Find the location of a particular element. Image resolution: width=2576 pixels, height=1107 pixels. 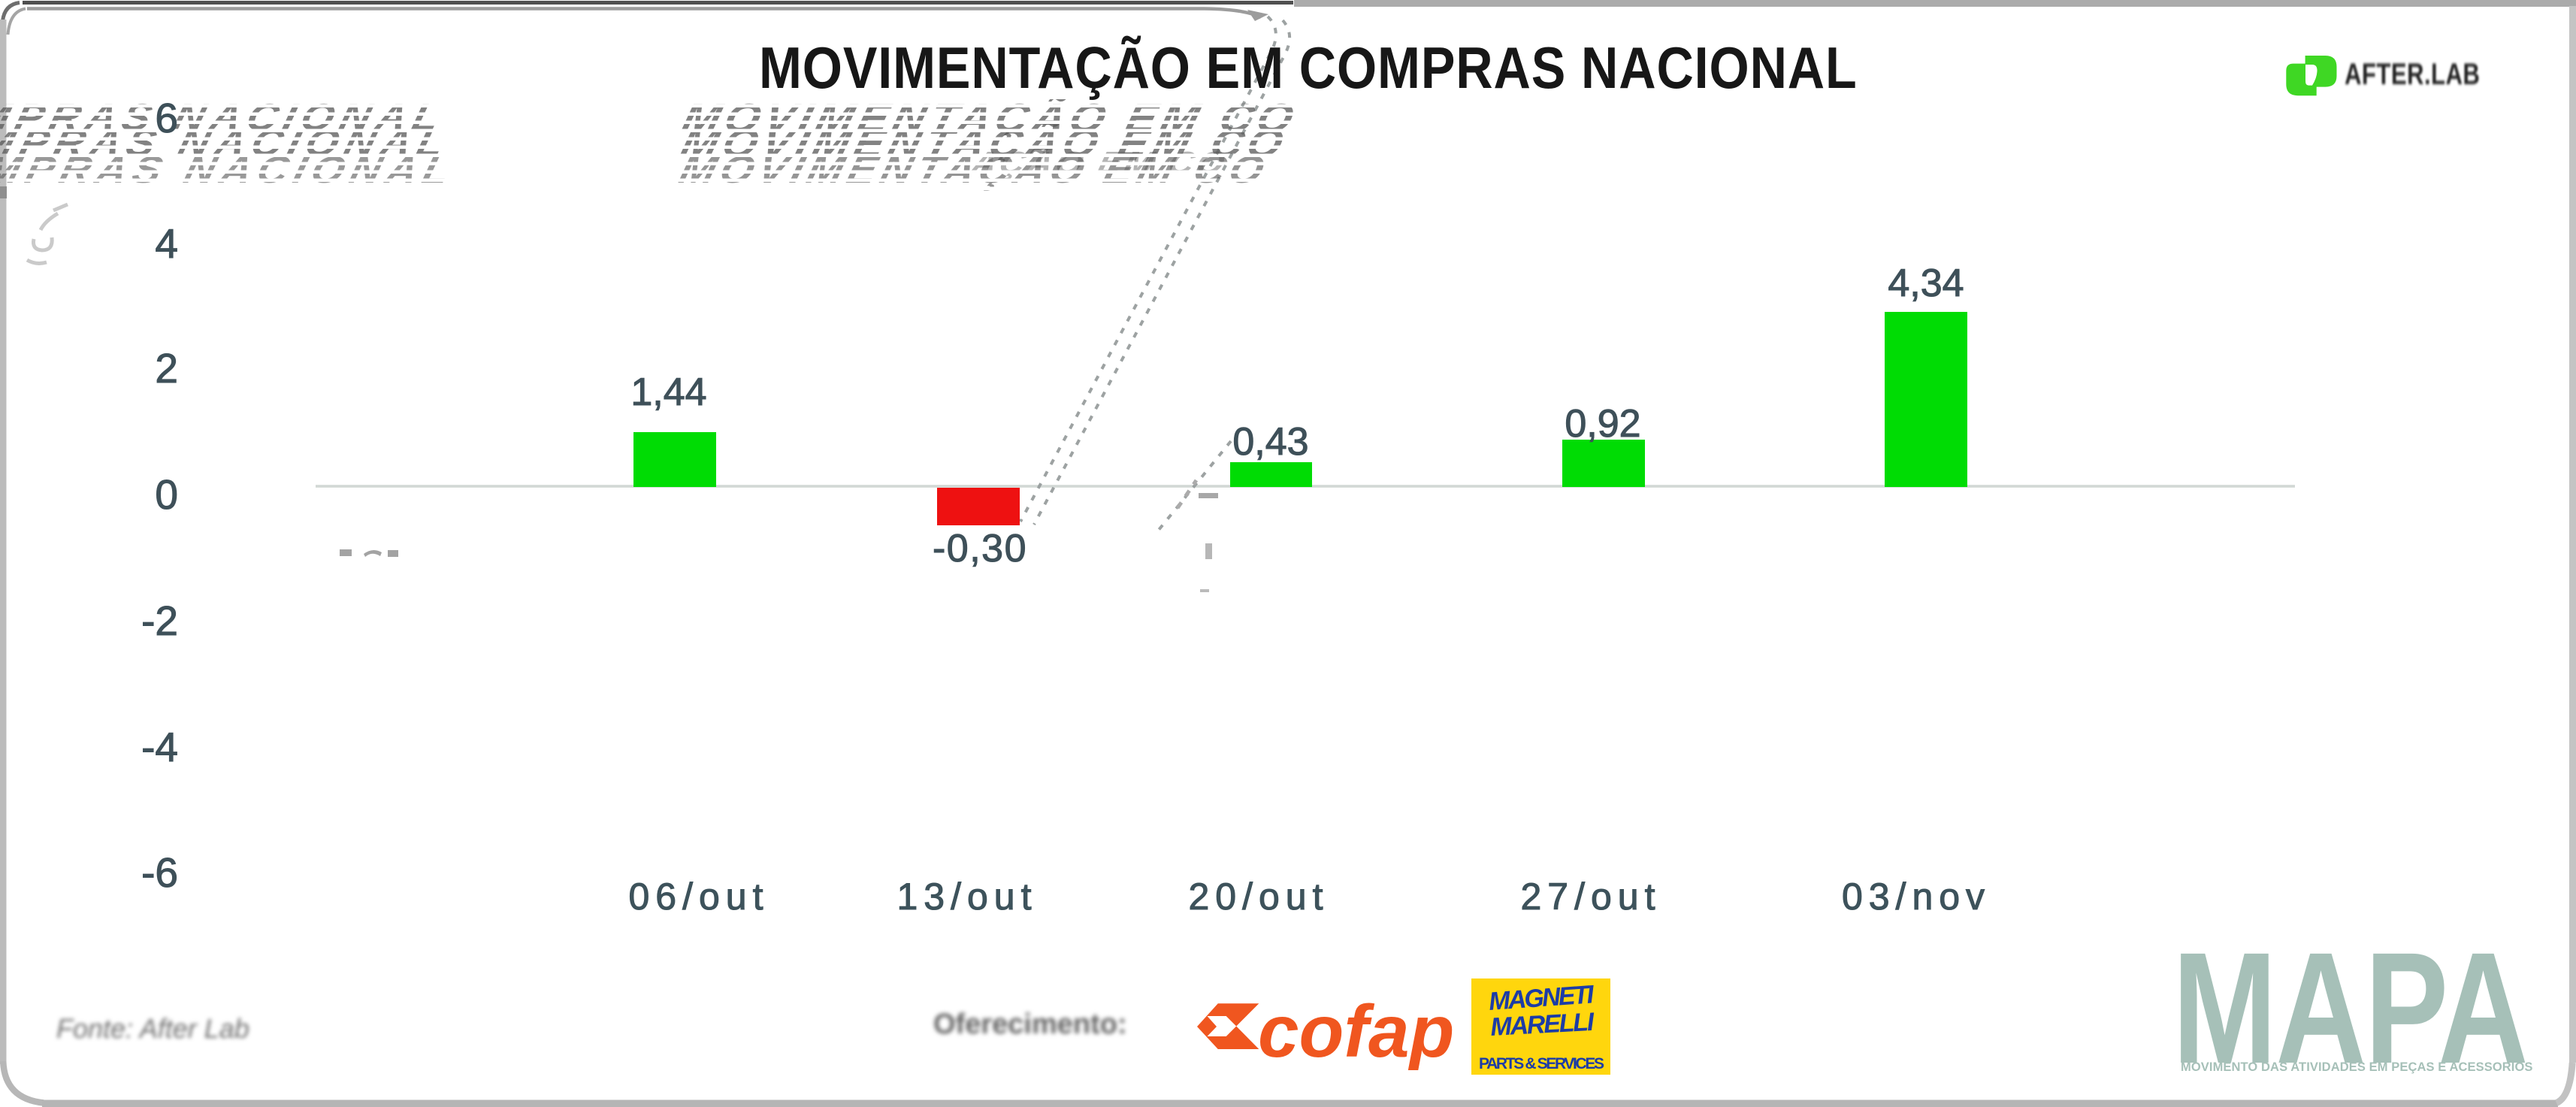

svg-text: MARELLI is located at coordinates (1542, 1025).